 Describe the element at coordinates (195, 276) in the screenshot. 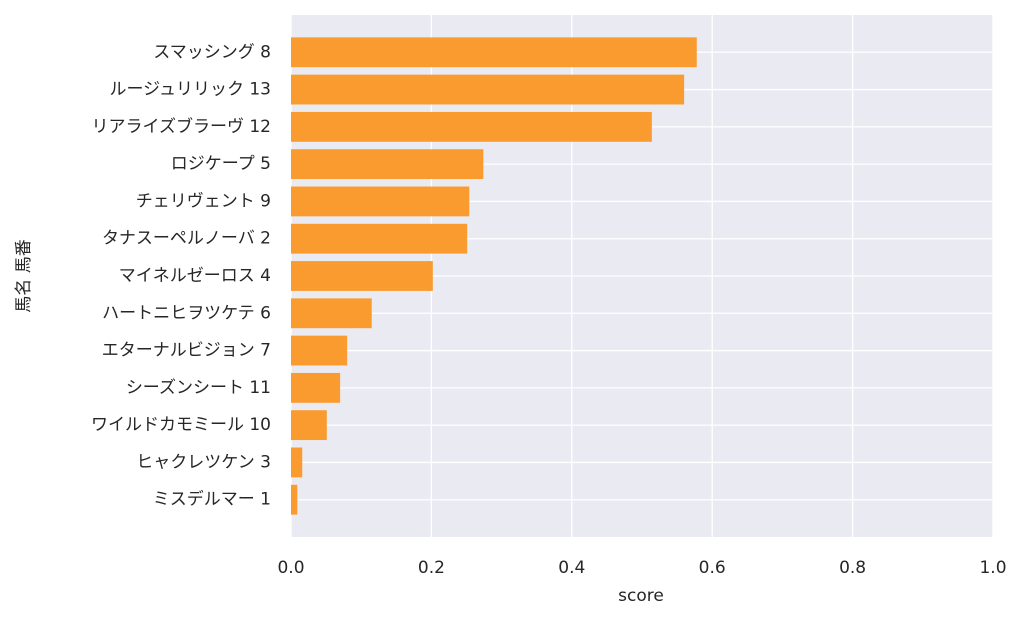

I see `y-tick-label: マイネルゼーロス 4` at that location.